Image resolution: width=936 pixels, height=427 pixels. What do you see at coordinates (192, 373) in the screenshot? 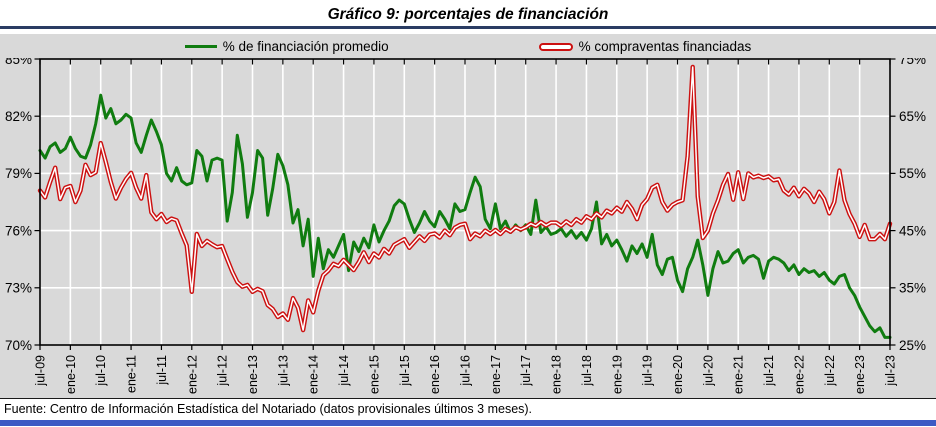
I see `x-axis-label: ene-12` at bounding box center [192, 373].